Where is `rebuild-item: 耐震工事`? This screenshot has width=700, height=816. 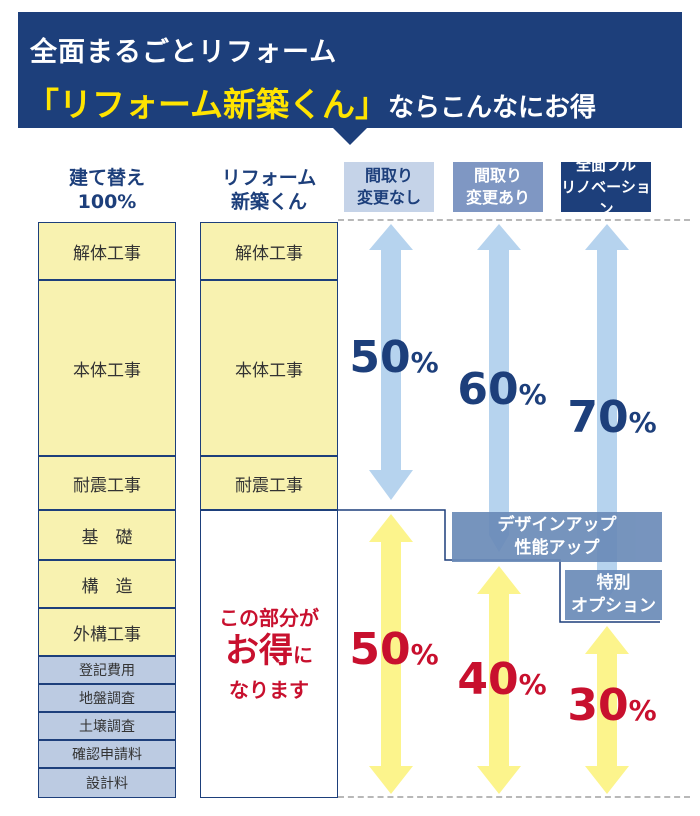 rebuild-item: 耐震工事 is located at coordinates (107, 483).